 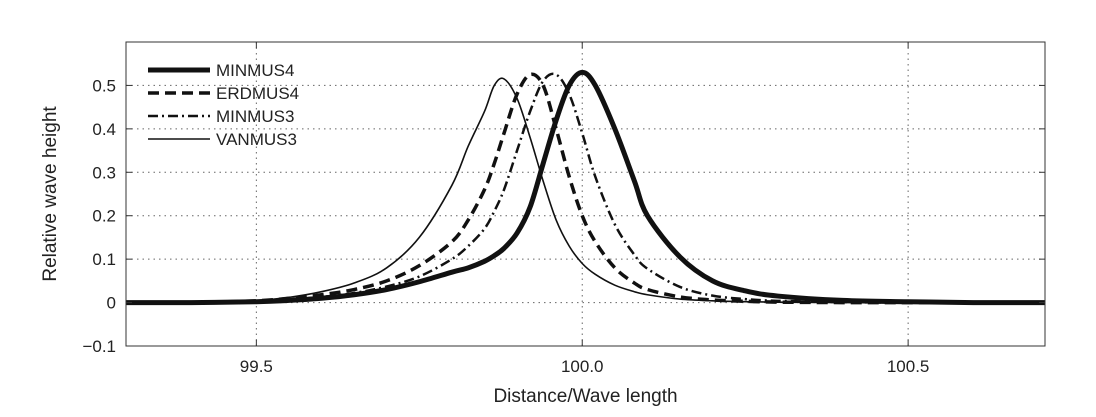 What do you see at coordinates (50, 194) in the screenshot?
I see `y-axis-label: Relative wave height` at bounding box center [50, 194].